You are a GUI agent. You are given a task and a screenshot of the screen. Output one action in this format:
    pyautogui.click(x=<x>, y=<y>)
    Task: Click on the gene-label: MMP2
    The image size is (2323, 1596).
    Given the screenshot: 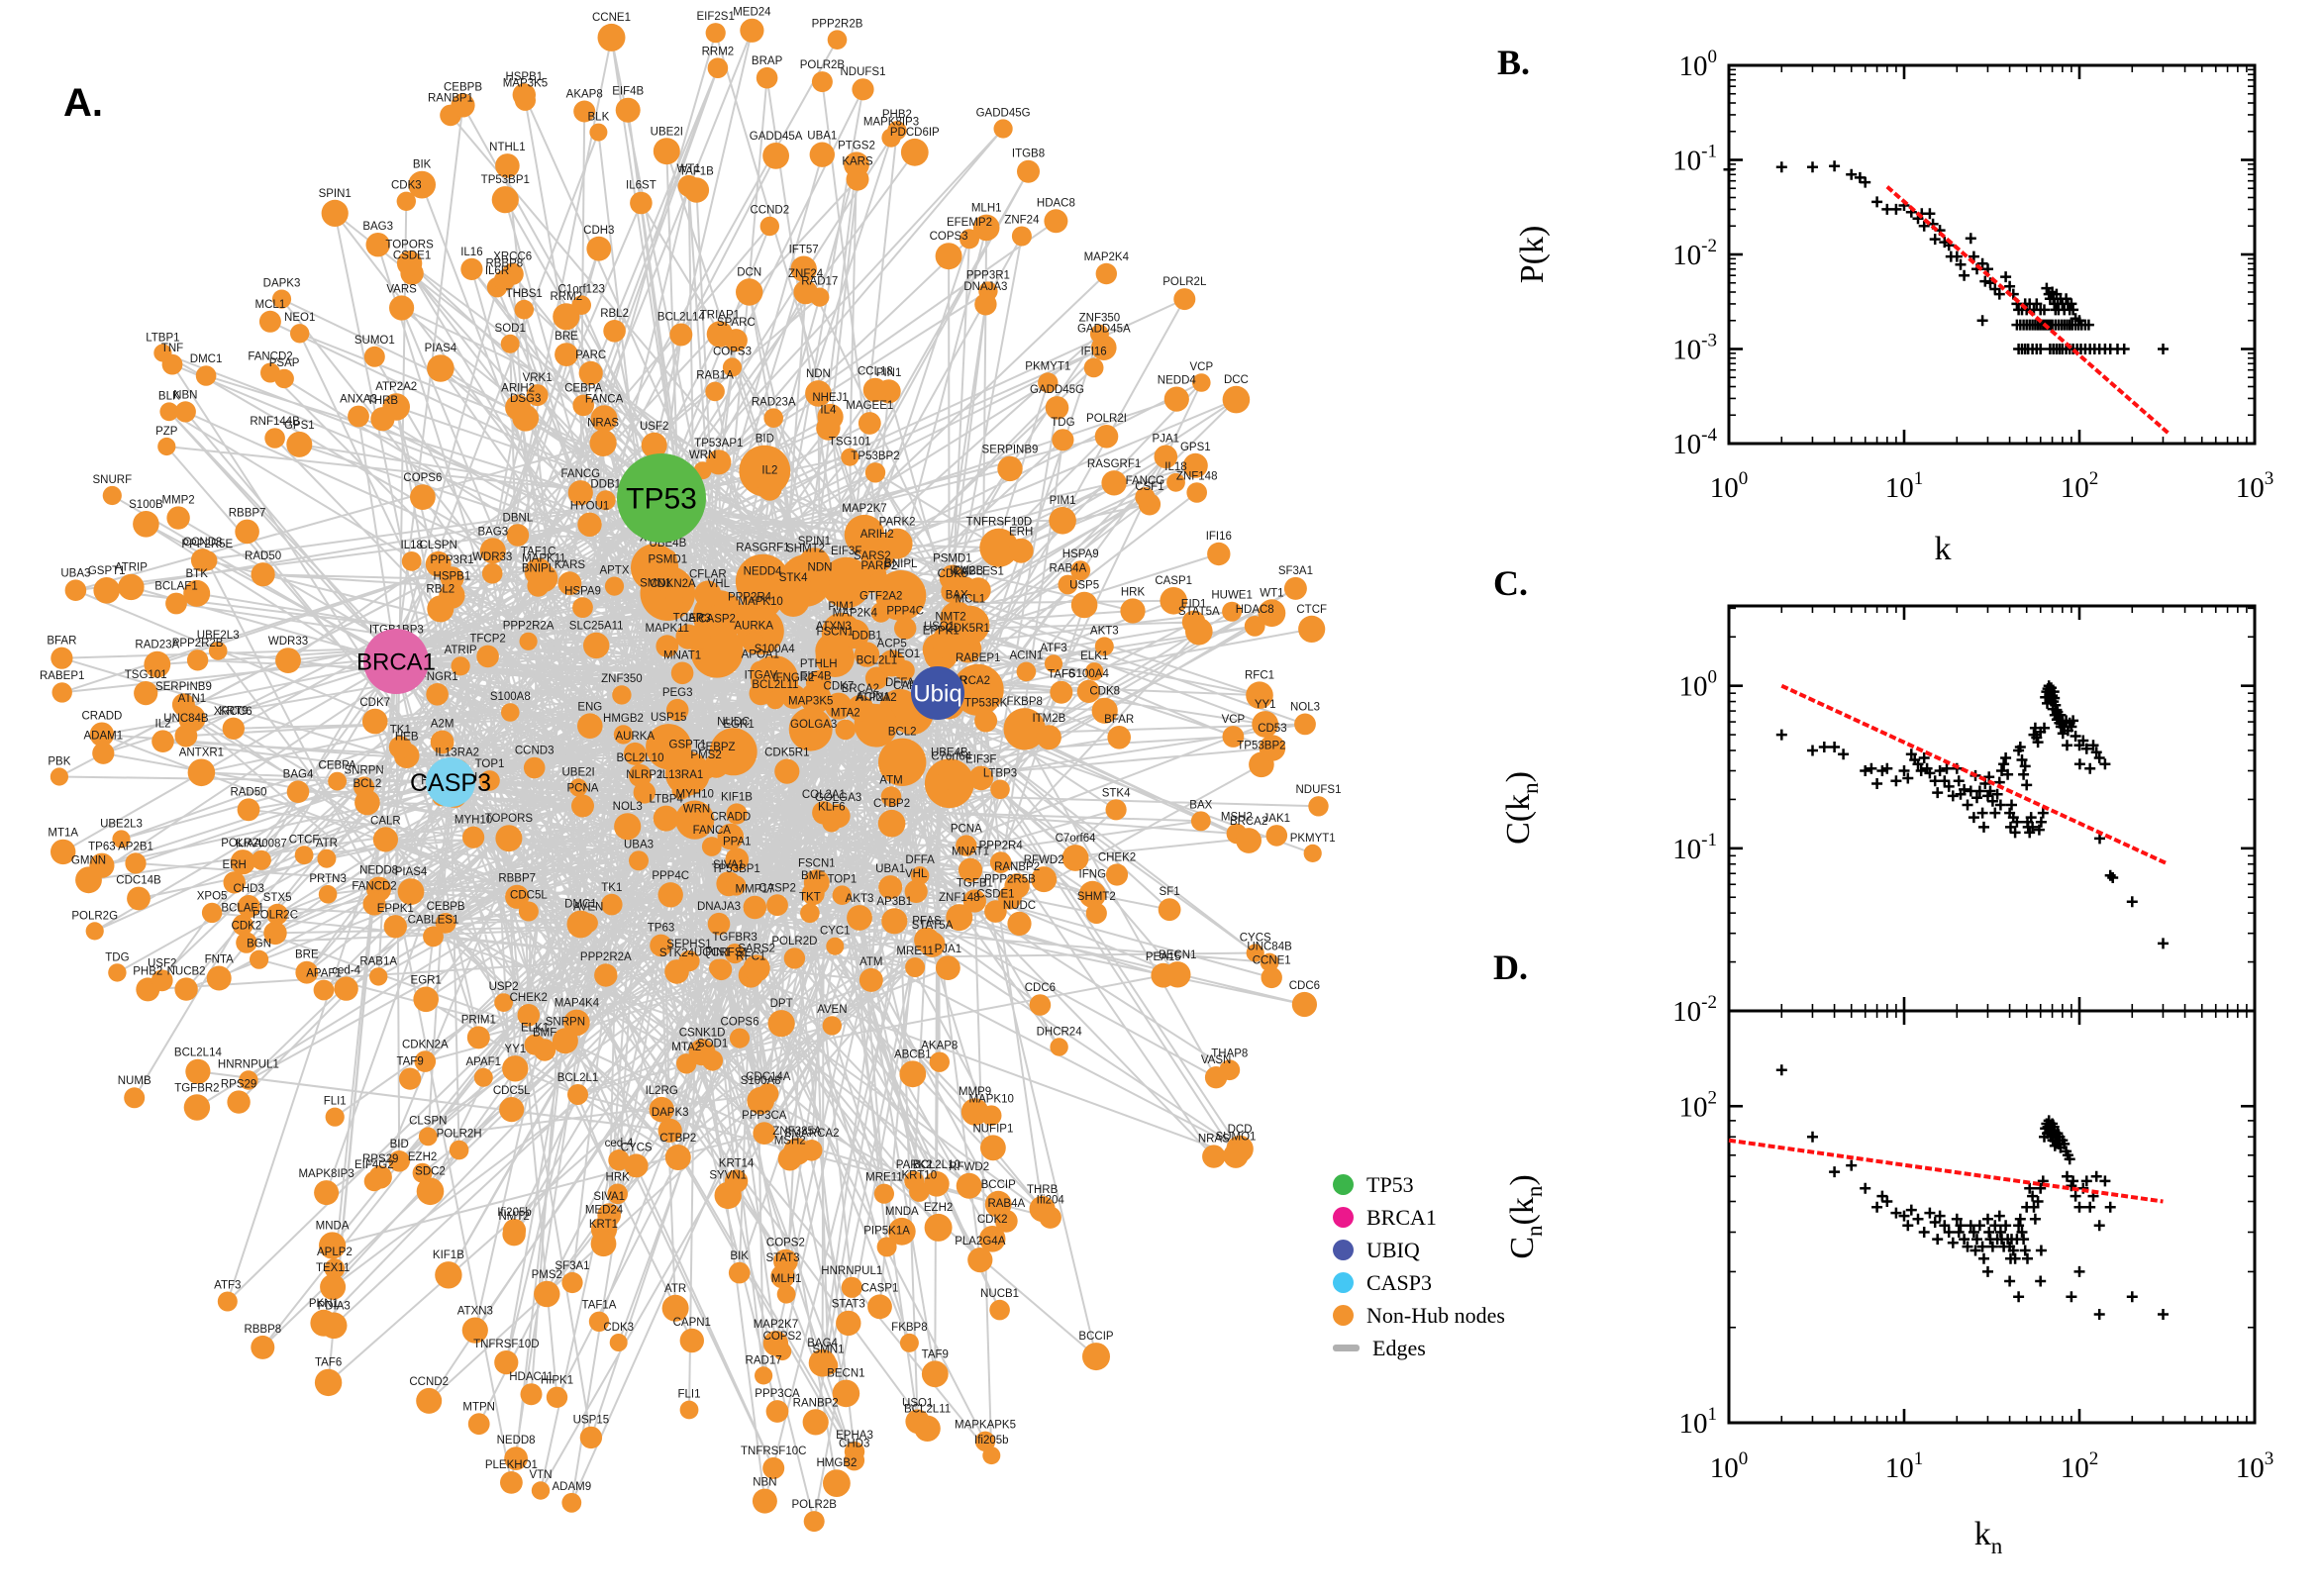 What is the action you would take?
    pyautogui.click(x=178, y=501)
    